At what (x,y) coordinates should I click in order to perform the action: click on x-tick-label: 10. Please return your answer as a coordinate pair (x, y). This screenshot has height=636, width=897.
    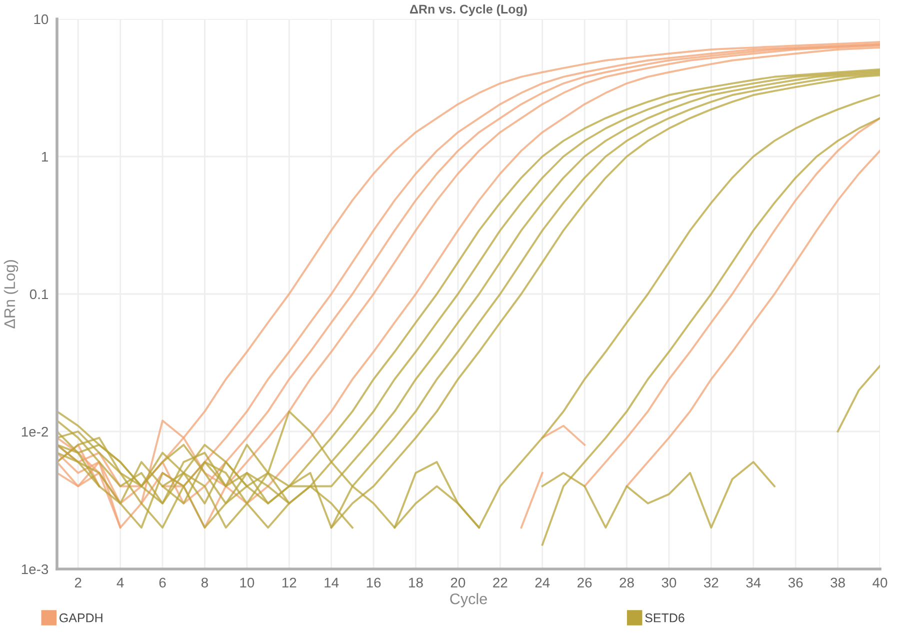
    Looking at the image, I should click on (247, 583).